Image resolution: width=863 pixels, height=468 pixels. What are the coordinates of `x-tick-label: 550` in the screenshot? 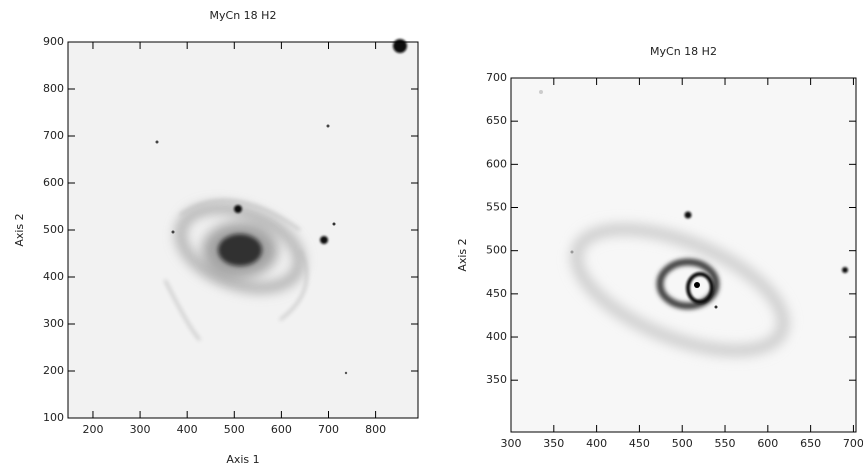 It's located at (725, 443).